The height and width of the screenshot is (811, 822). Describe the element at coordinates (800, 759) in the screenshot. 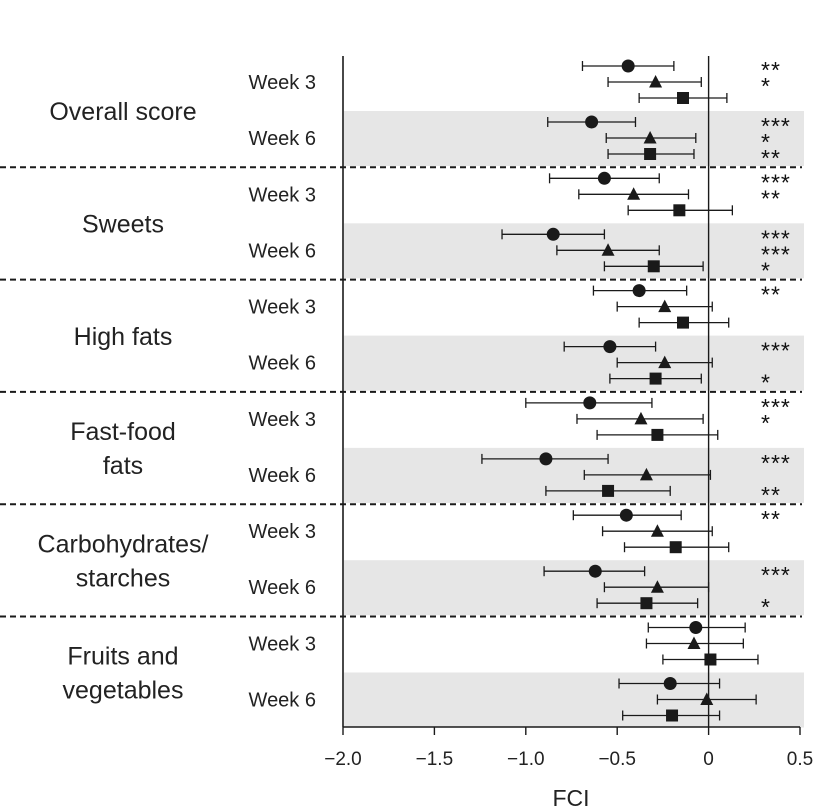

I see `x-tick-label: 0.5` at that location.